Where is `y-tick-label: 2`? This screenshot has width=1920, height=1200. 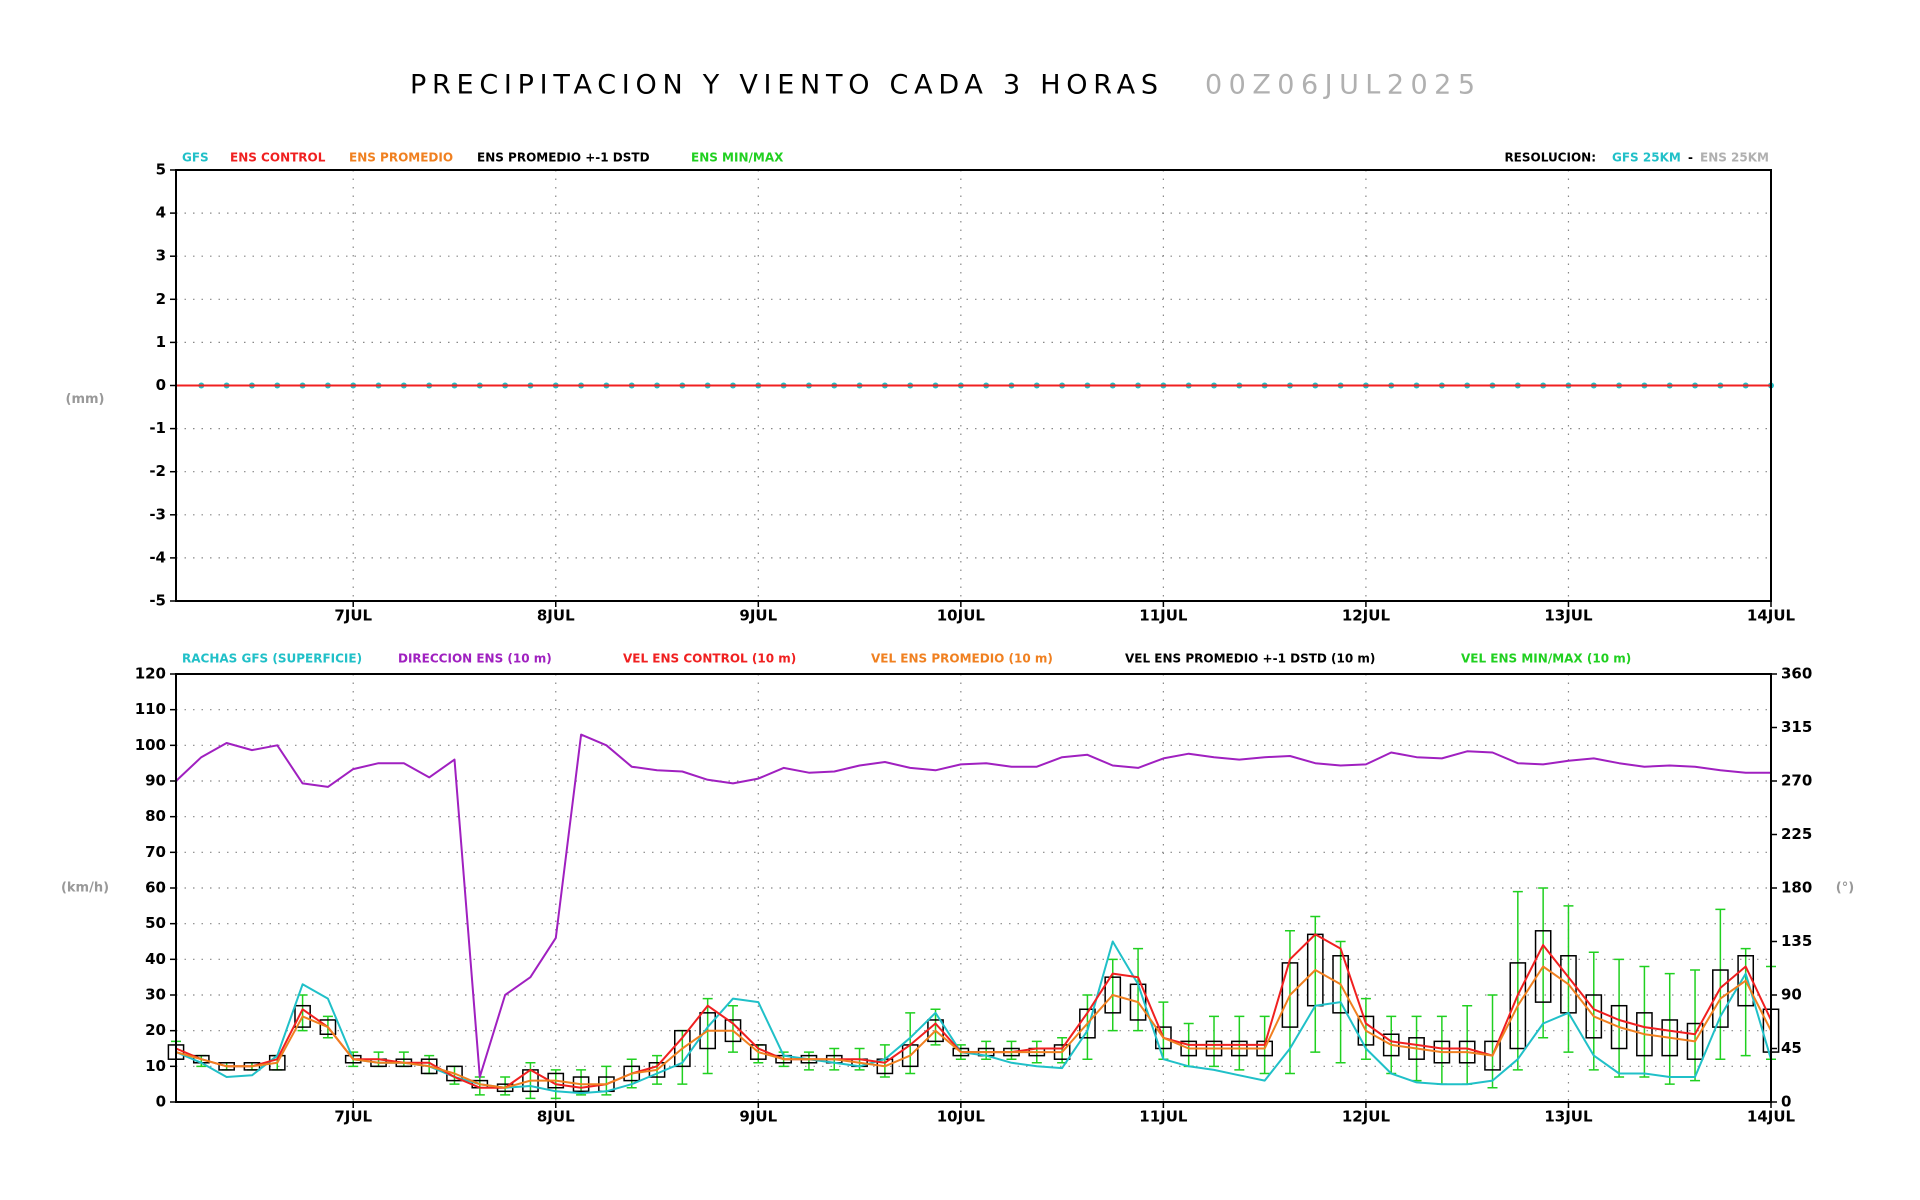
y-tick-label: 2 is located at coordinates (161, 299).